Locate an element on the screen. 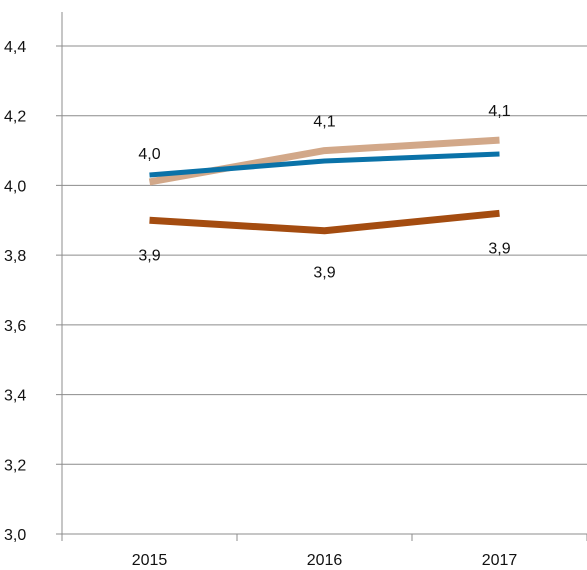 The width and height of the screenshot is (587, 570). data-label: 4,0 is located at coordinates (149, 154).